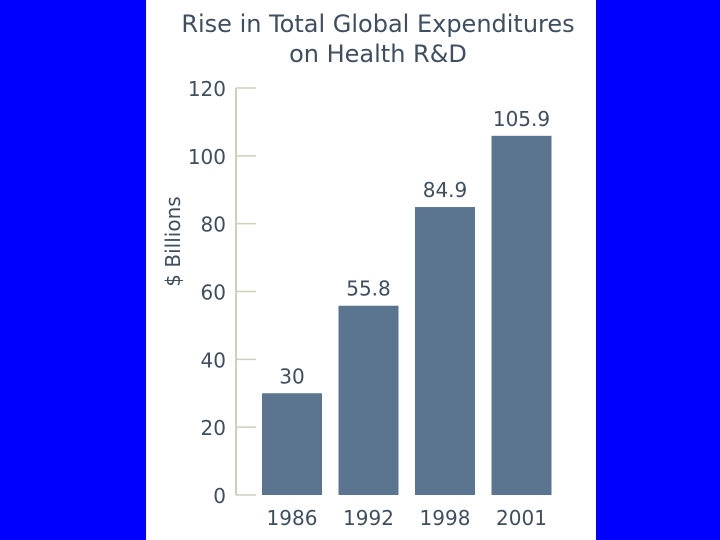 The image size is (720, 540). What do you see at coordinates (521, 518) in the screenshot?
I see `x-tick-label-2001: 2001` at bounding box center [521, 518].